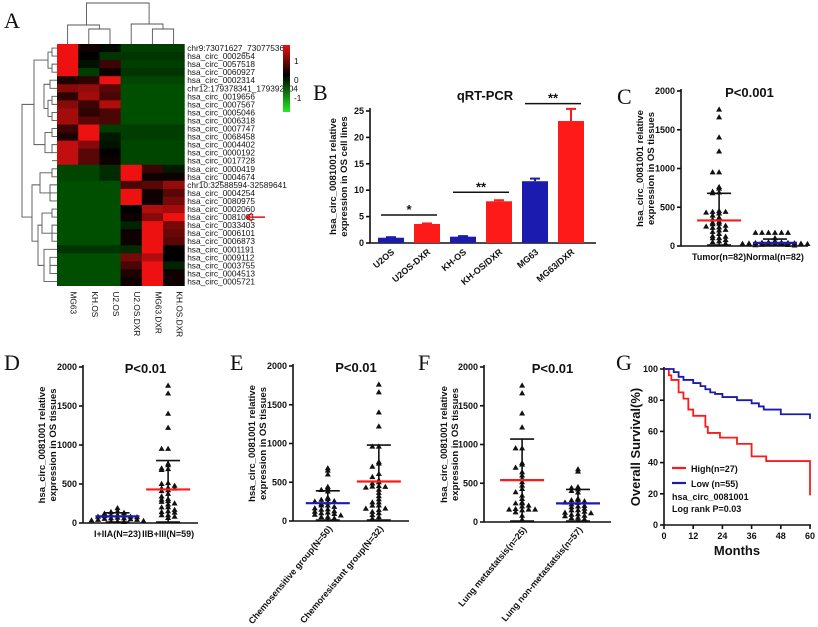 This screenshot has width=818, height=627. What do you see at coordinates (242, 88) in the screenshot?
I see `heatmap-row-label: chr12:179378341_179392104` at bounding box center [242, 88].